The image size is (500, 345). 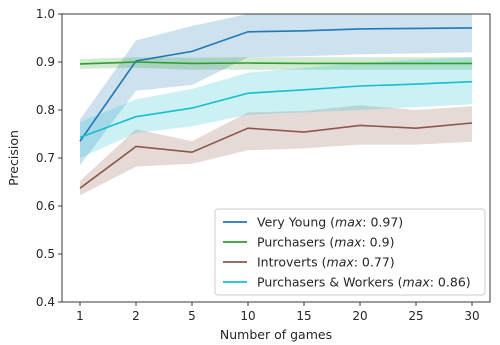 I want to click on y-tick-label: 0.5, so click(x=45, y=254).